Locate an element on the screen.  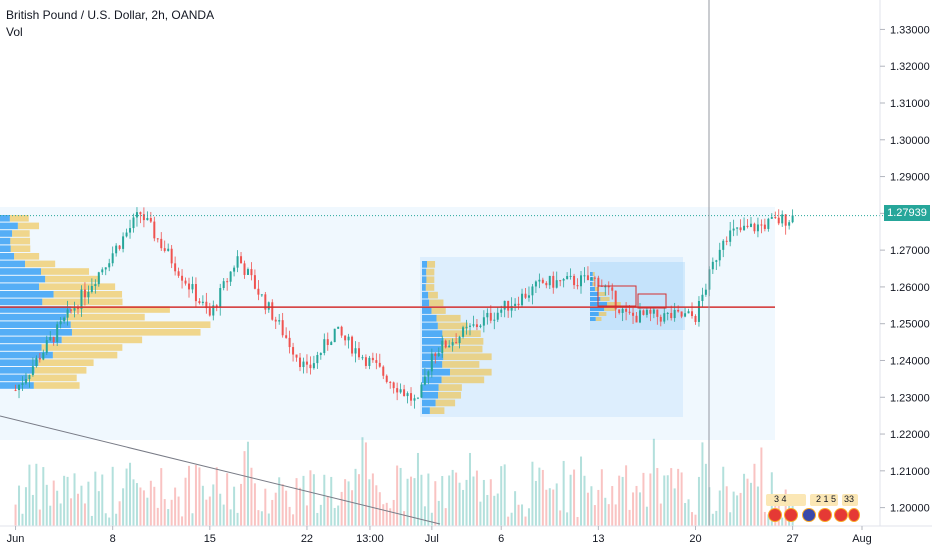
time-tick-label: 13 is located at coordinates (598, 539).